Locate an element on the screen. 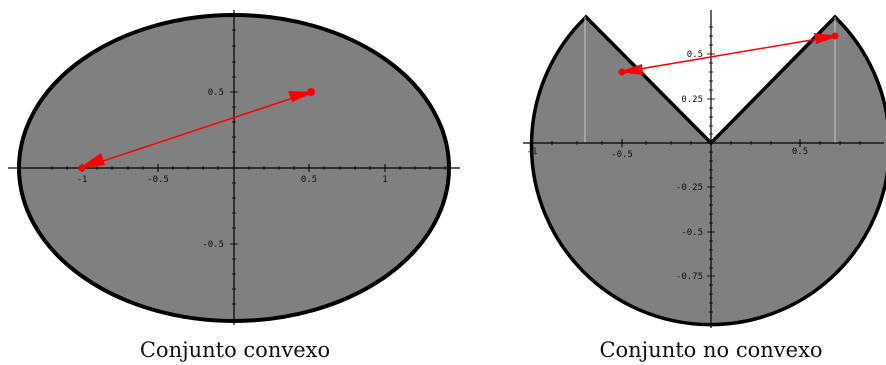 This screenshot has width=886, height=365. x-minor-ticks is located at coordinates (248, 168).